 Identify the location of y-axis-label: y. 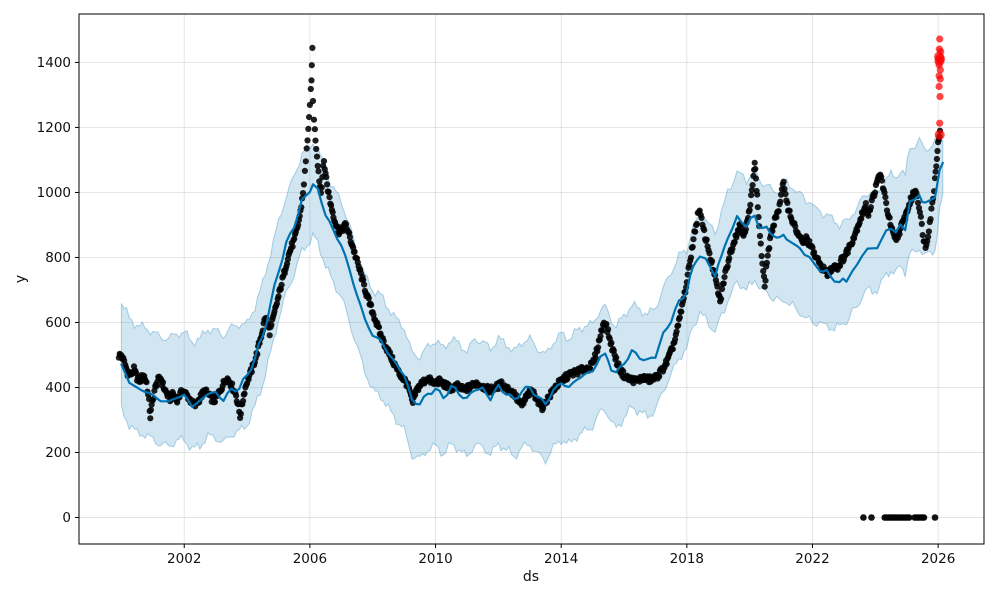
(21, 279).